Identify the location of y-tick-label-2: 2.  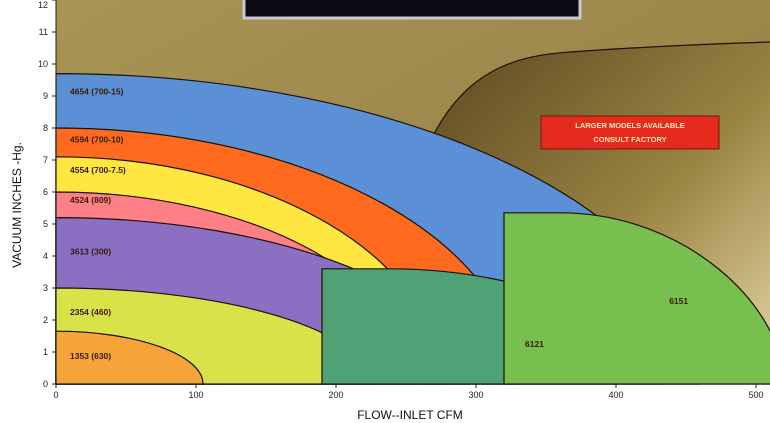
(45, 320).